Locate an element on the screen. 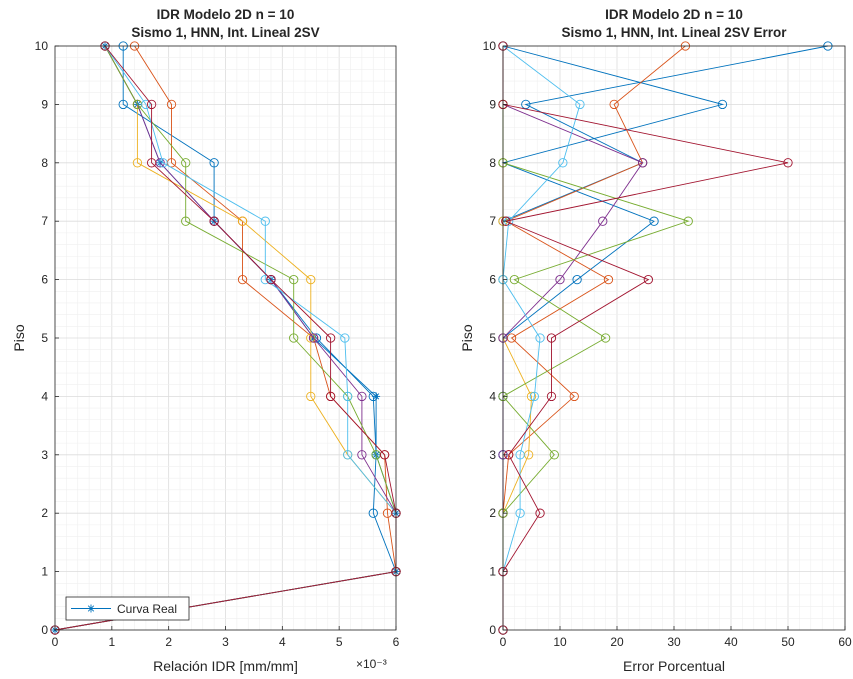  x-tick-label: 0 is located at coordinates (503, 642).